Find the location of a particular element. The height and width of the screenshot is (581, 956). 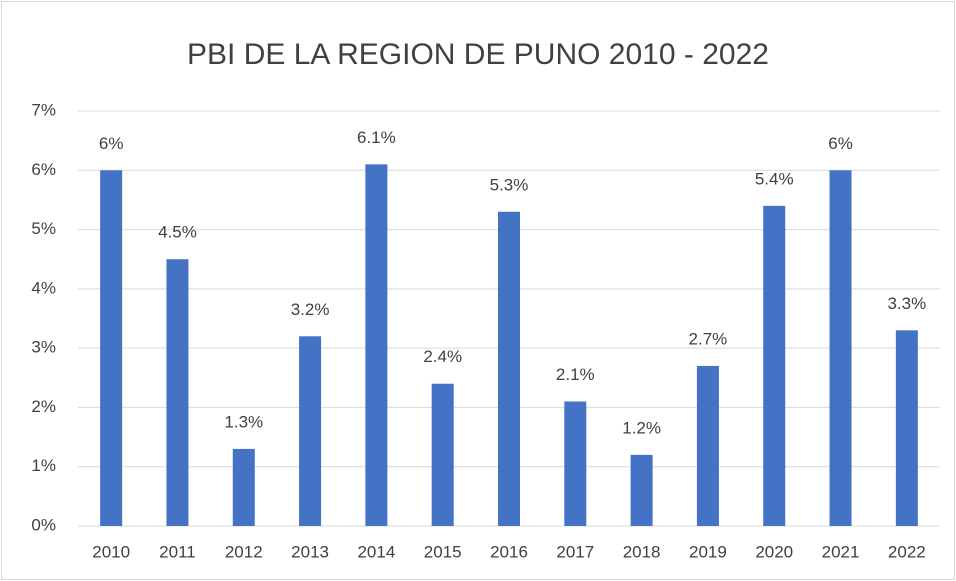

y-tick-label: 0% is located at coordinates (43, 524).